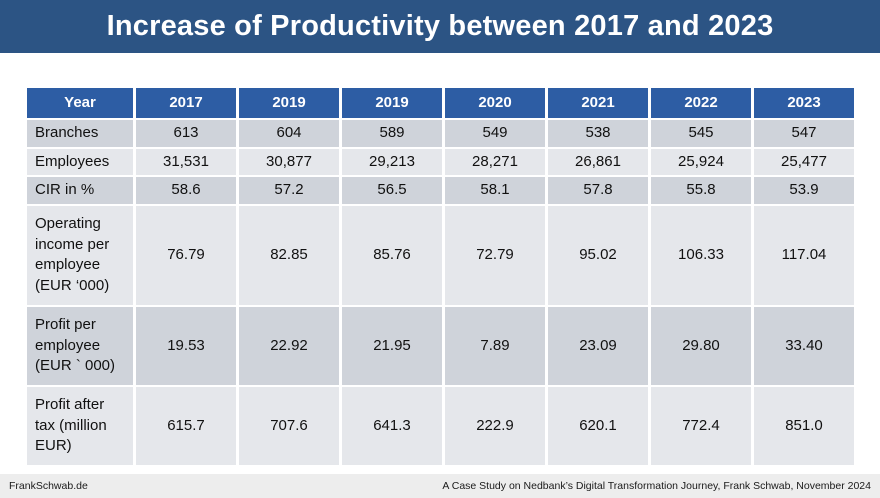 The width and height of the screenshot is (880, 498). I want to click on row-label: Branches, so click(80, 133).